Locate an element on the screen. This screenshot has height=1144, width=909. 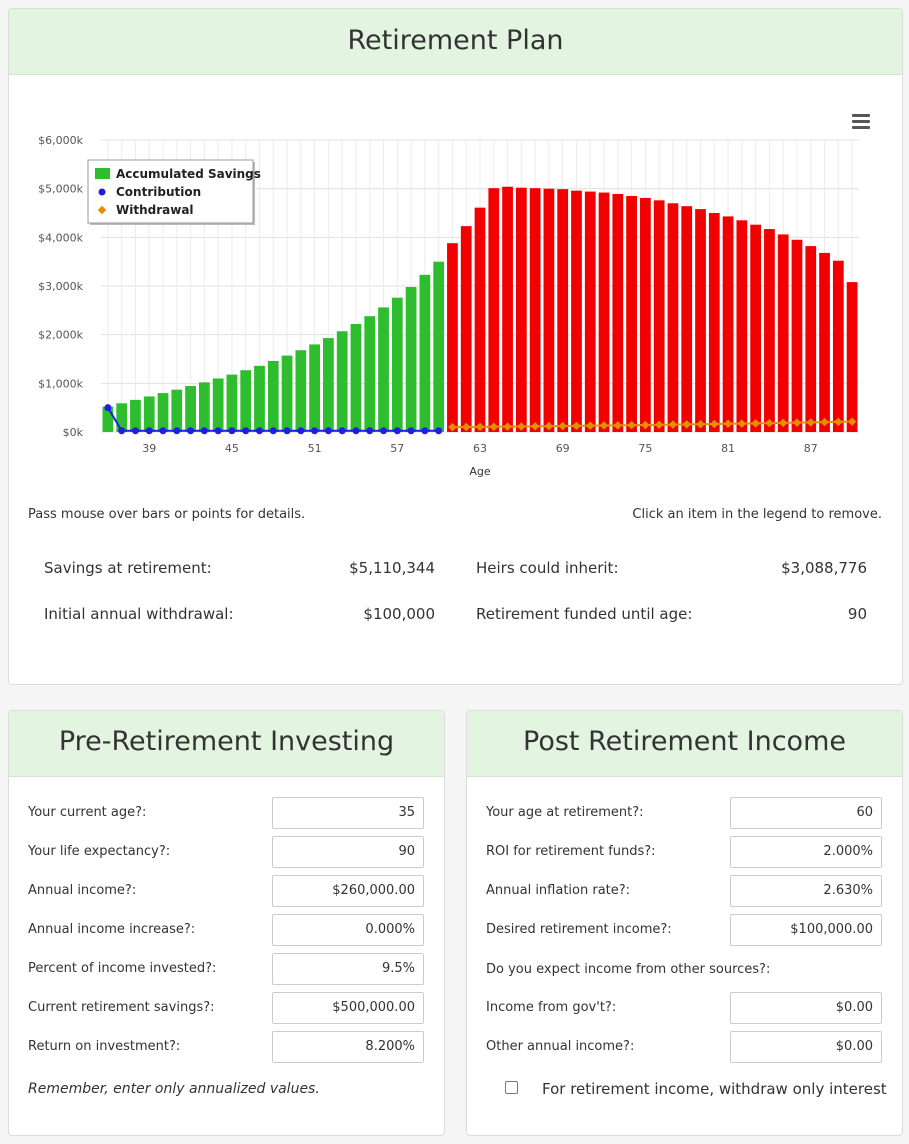
retirement-age-input: 60 is located at coordinates (806, 813).